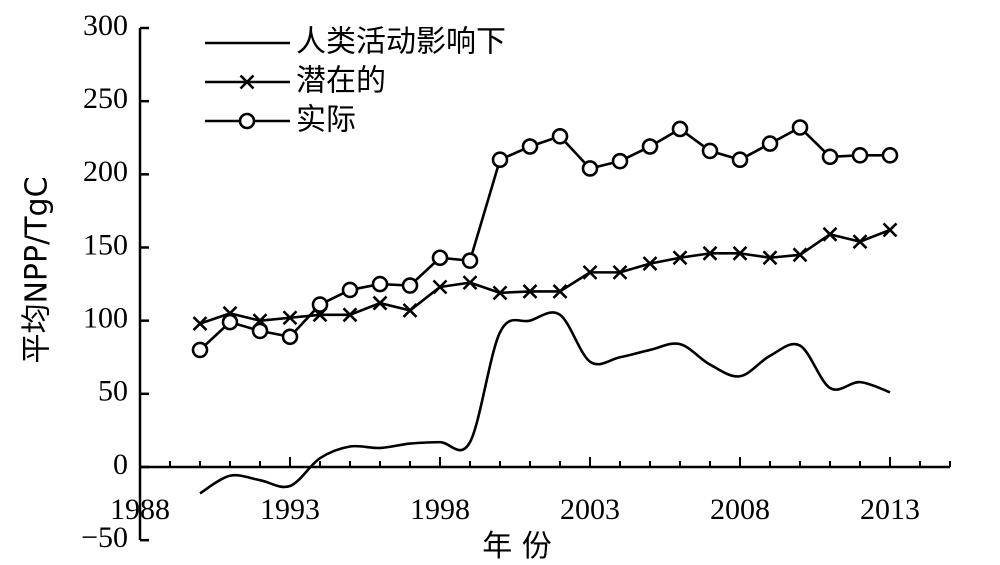 The image size is (1000, 565). I want to click on legend-item-human-activity: 人类活动影响下, so click(355, 42).